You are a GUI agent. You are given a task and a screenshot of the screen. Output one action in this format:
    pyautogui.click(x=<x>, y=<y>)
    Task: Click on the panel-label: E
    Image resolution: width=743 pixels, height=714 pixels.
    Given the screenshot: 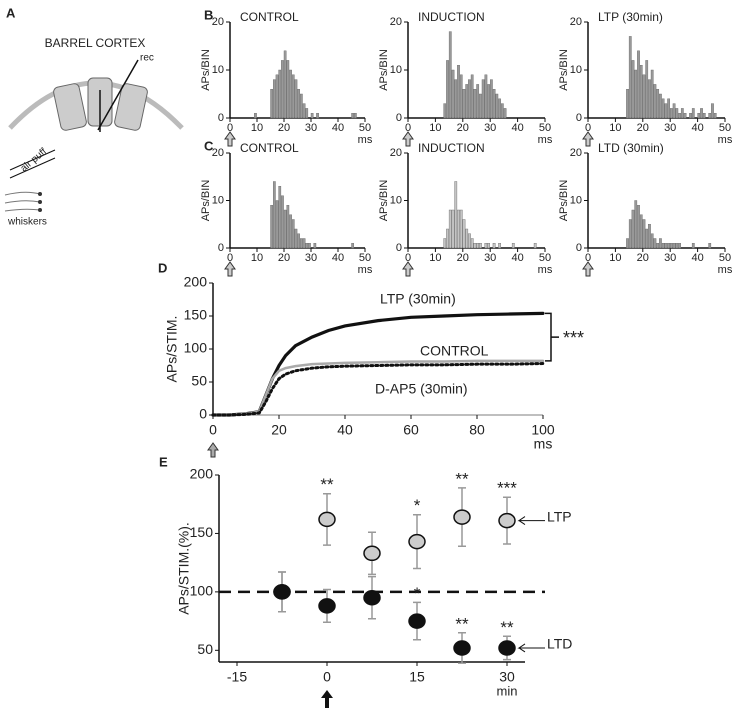 What is the action you would take?
    pyautogui.click(x=163, y=461)
    